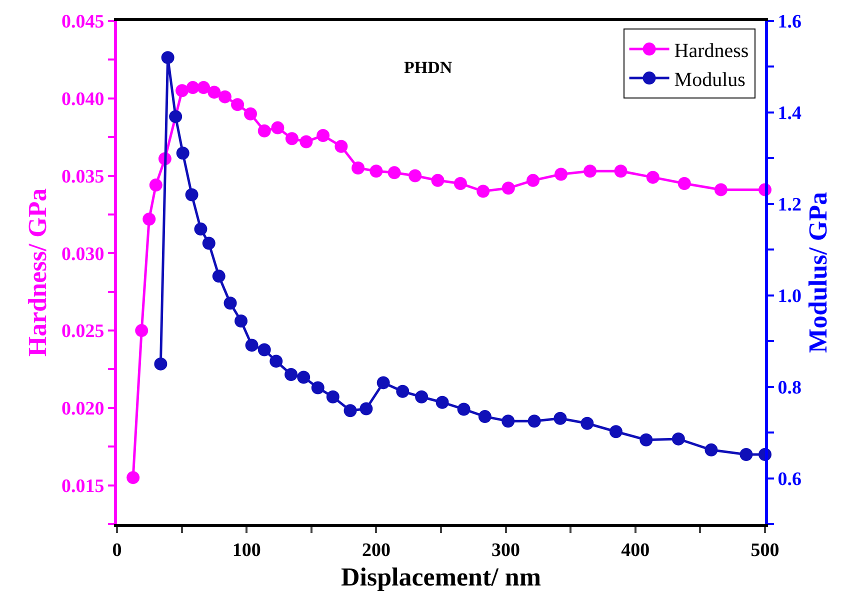 This screenshot has width=853, height=608. What do you see at coordinates (790, 479) in the screenshot?
I see `y2-tick-label: 0.6` at bounding box center [790, 479].